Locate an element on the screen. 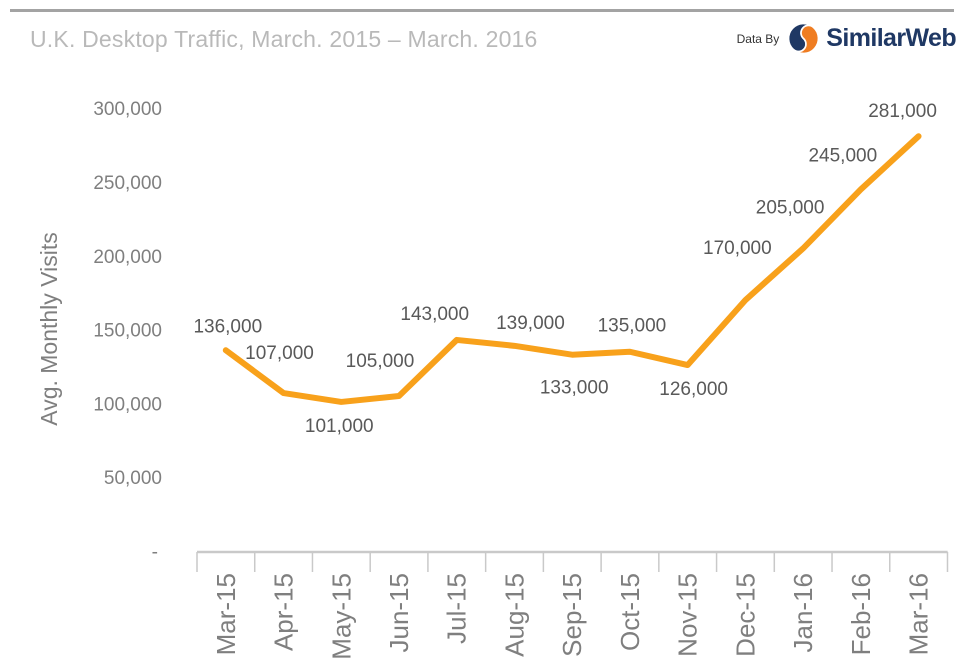 The image size is (964, 665). y-axis-title: Avg. Monthly Visits is located at coordinates (49, 328).